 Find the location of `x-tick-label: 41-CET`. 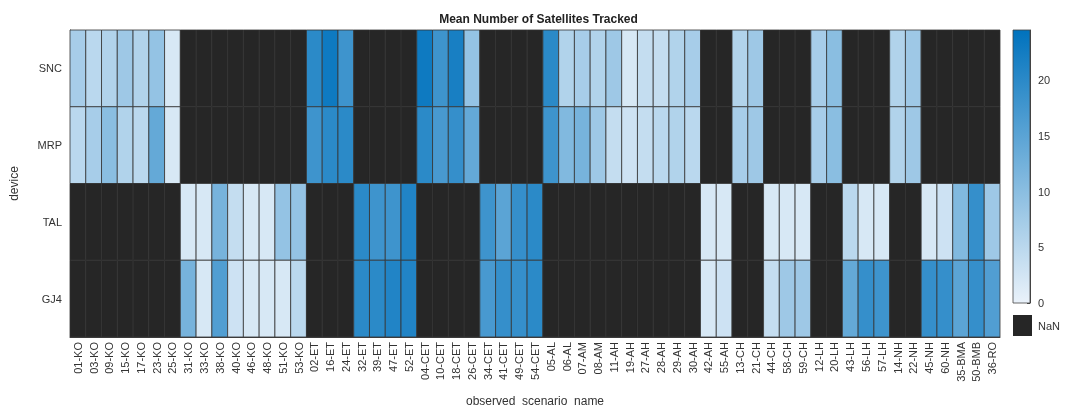

x-tick-label: 41-CET is located at coordinates (503, 360).